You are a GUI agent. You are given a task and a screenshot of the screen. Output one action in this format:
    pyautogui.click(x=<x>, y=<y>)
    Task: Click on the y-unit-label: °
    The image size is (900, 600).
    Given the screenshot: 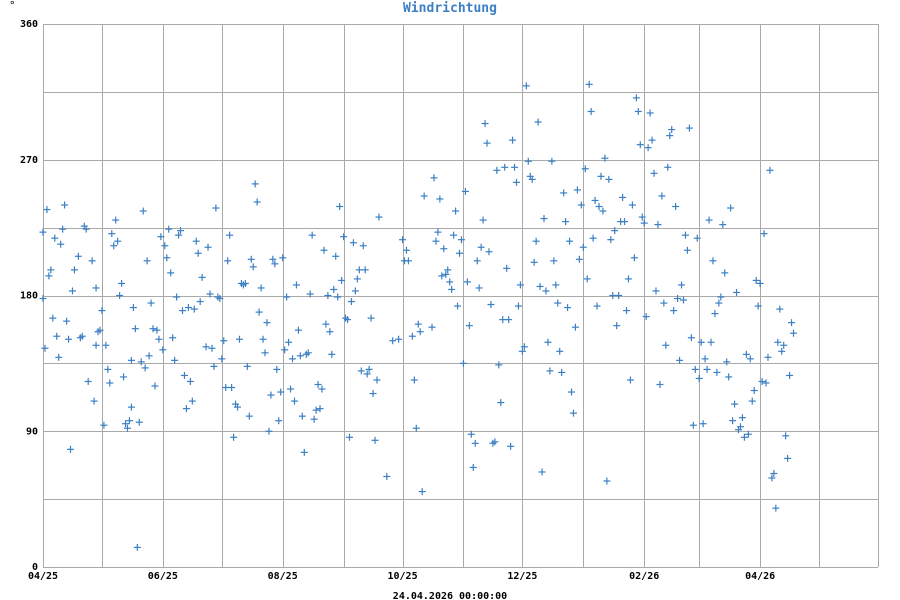 What is the action you would take?
    pyautogui.click(x=12, y=6)
    